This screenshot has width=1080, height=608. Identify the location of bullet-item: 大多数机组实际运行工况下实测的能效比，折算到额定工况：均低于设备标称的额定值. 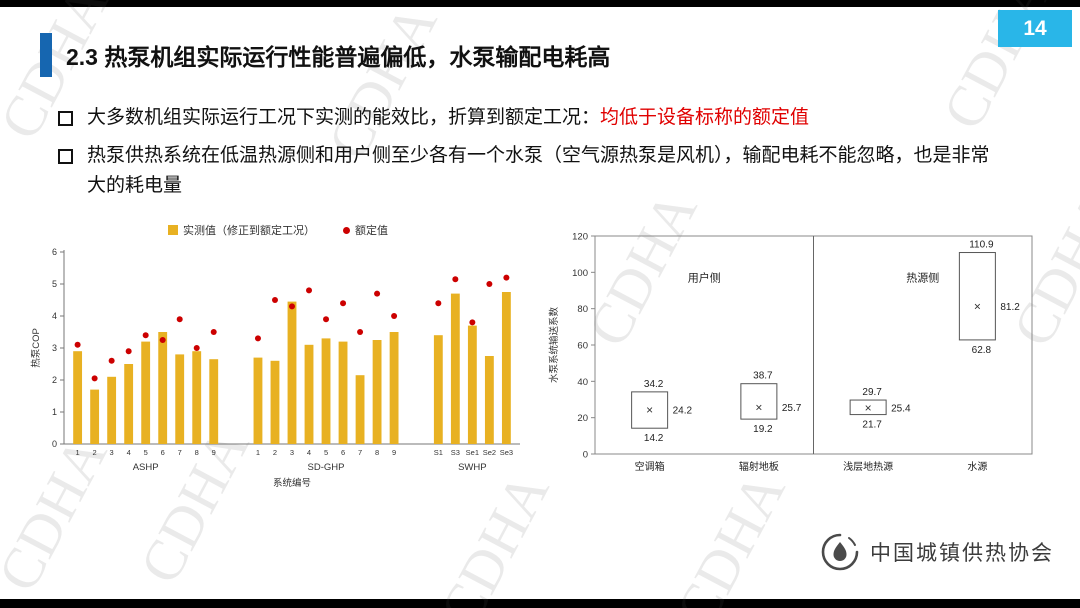
(533, 117).